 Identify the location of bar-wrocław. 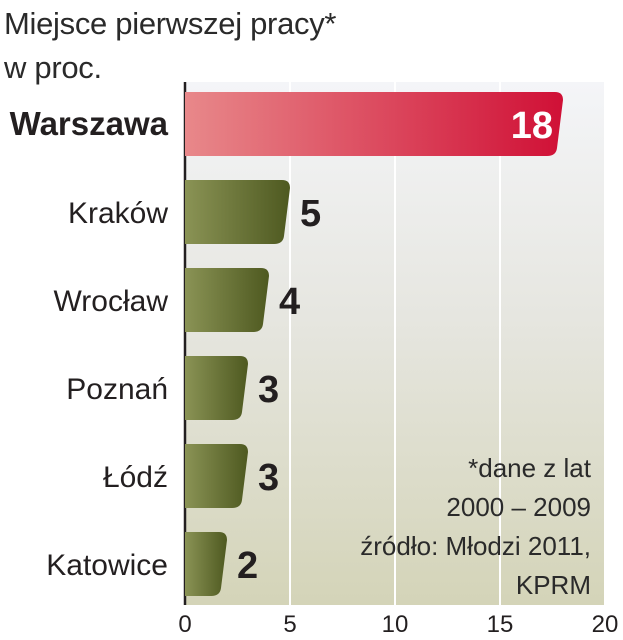
(227, 300).